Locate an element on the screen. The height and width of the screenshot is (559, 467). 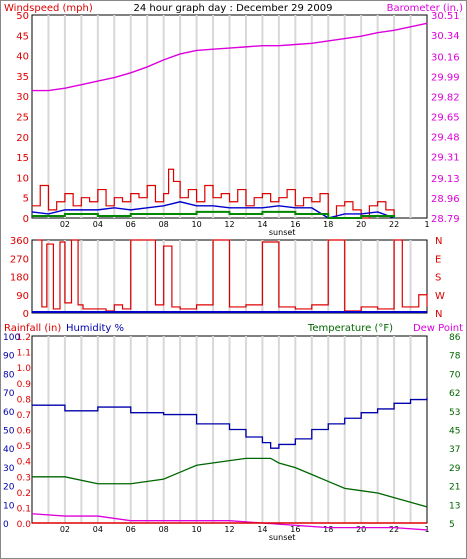
x-tick-label: 14 is located at coordinates (262, 529).